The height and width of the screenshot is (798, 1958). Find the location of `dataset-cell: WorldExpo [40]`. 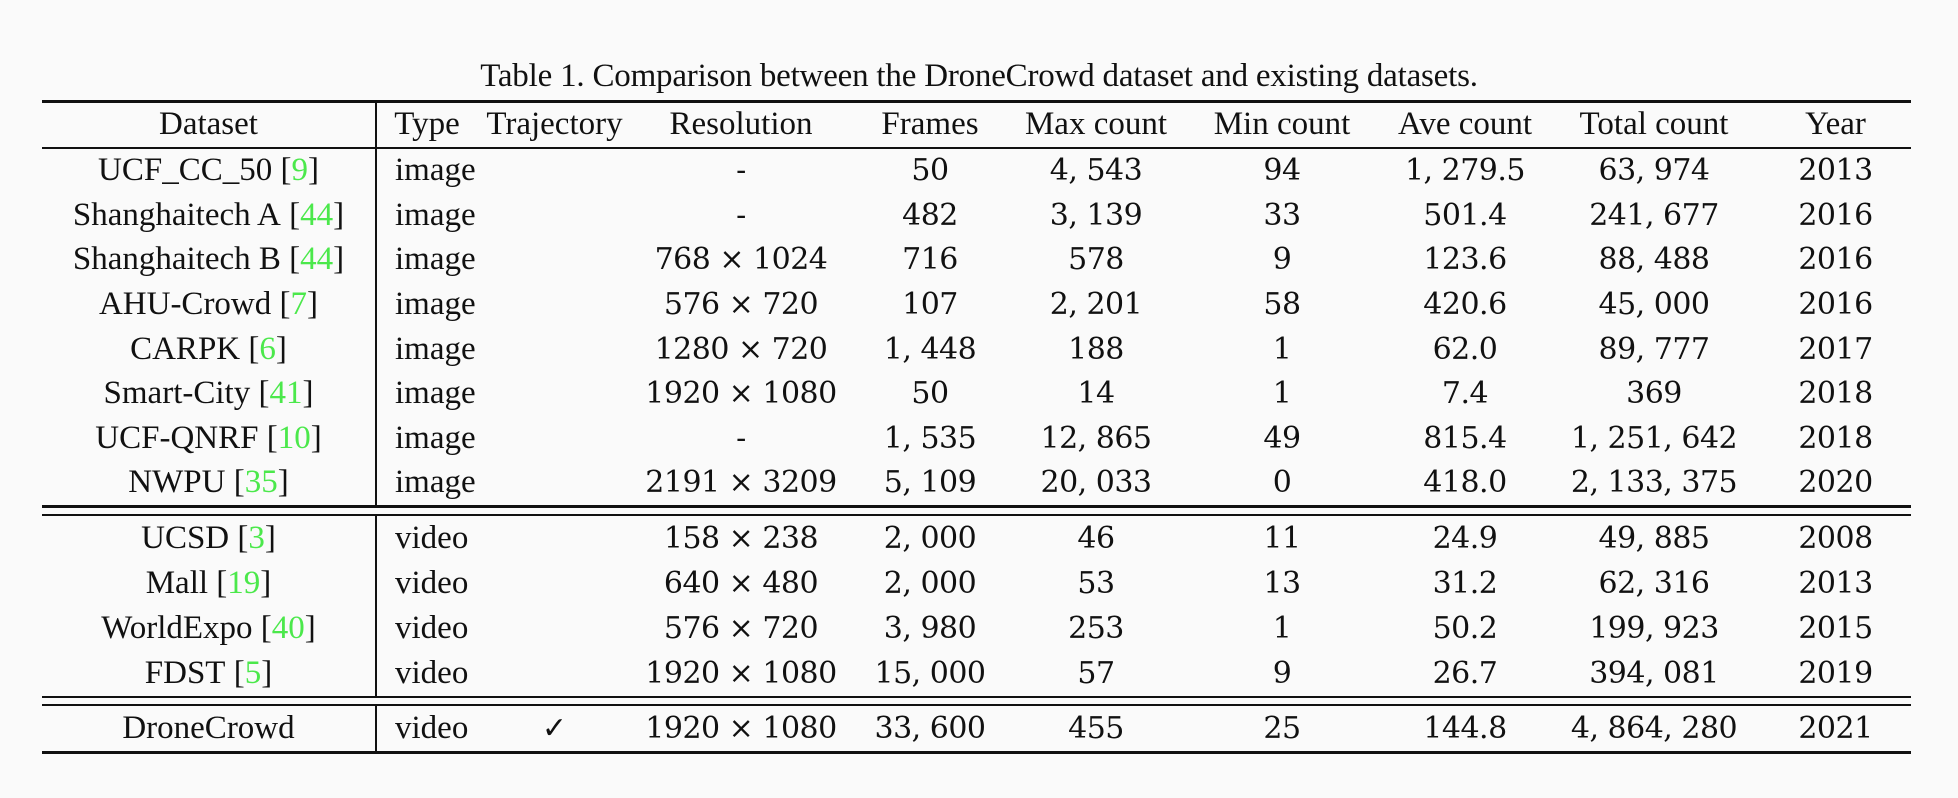

dataset-cell: WorldExpo [40] is located at coordinates (209, 629).